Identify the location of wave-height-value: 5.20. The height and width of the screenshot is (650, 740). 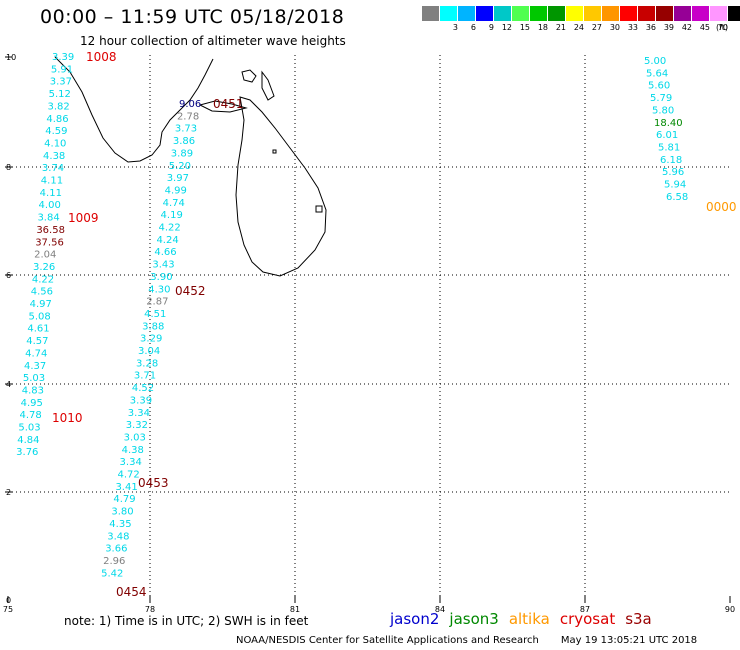
(180, 166).